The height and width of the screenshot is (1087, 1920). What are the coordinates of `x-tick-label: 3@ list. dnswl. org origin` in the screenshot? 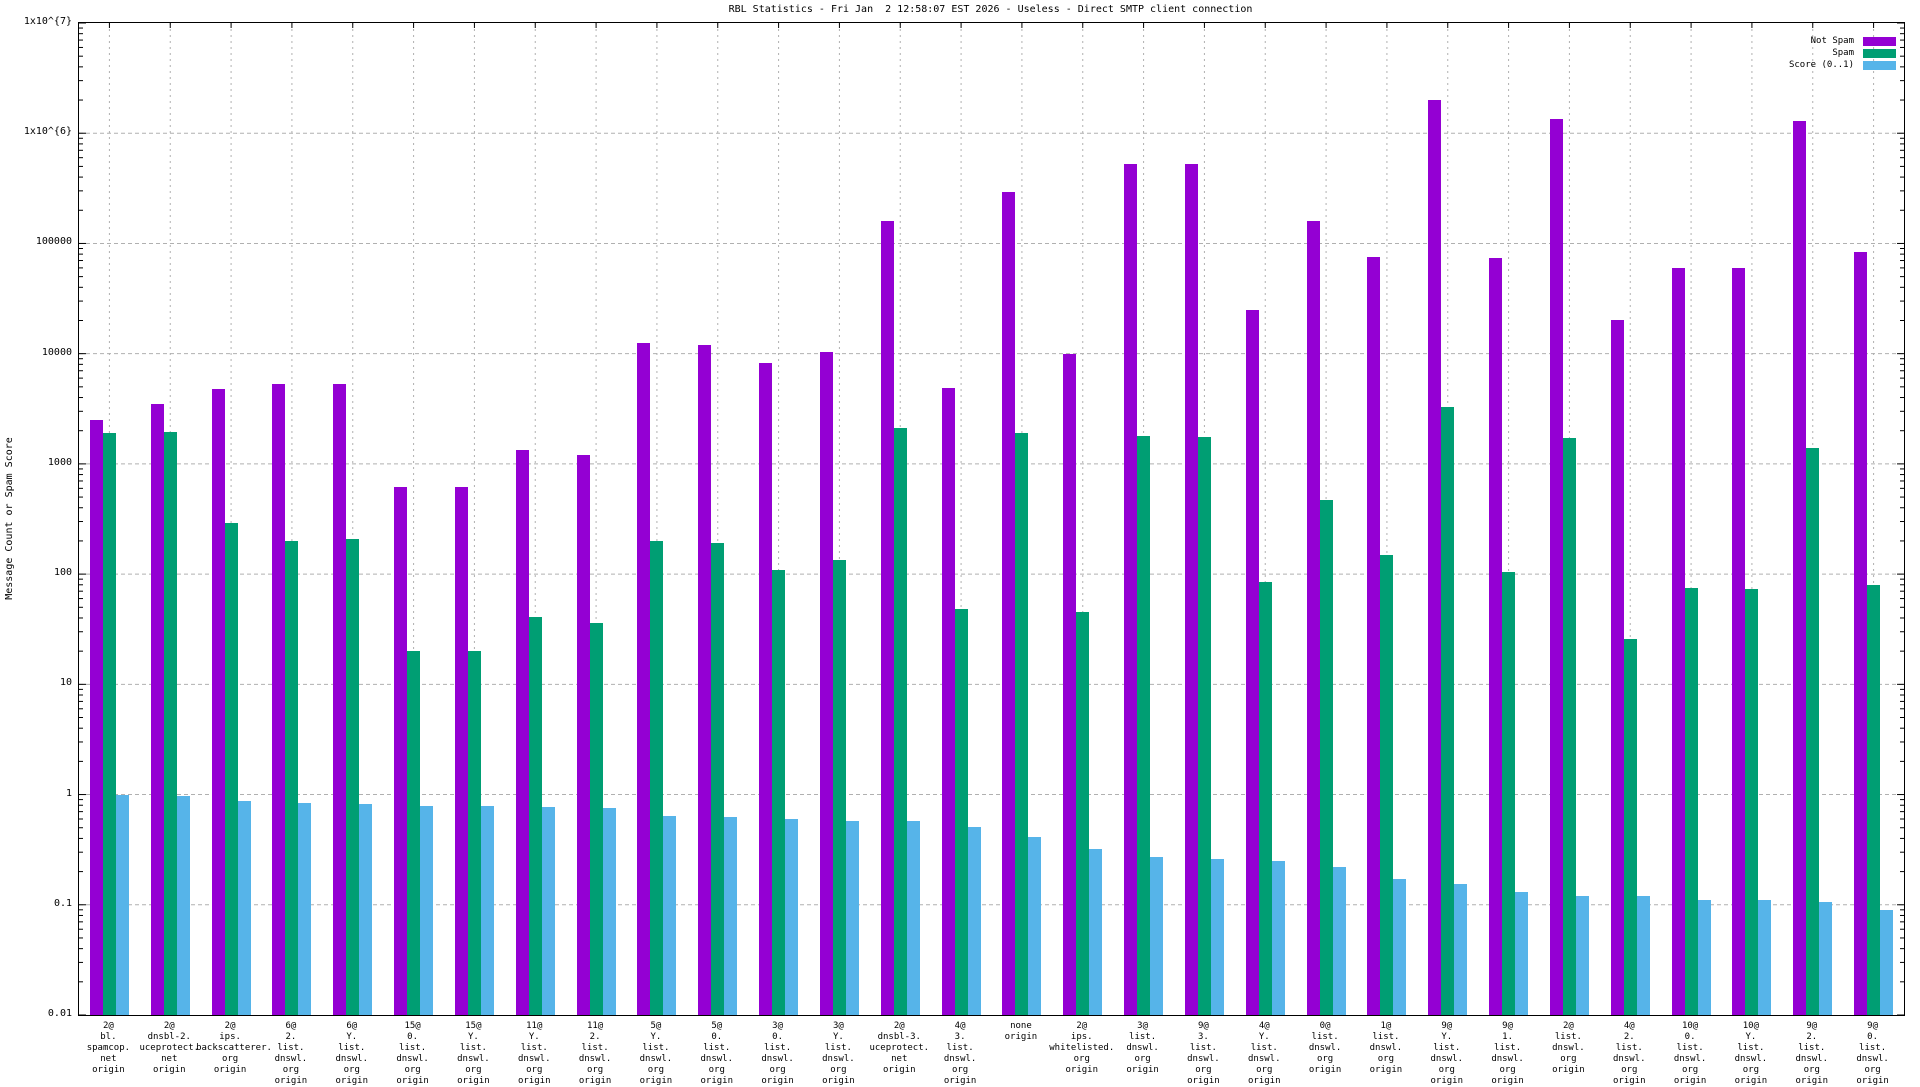 It's located at (1142, 1048).